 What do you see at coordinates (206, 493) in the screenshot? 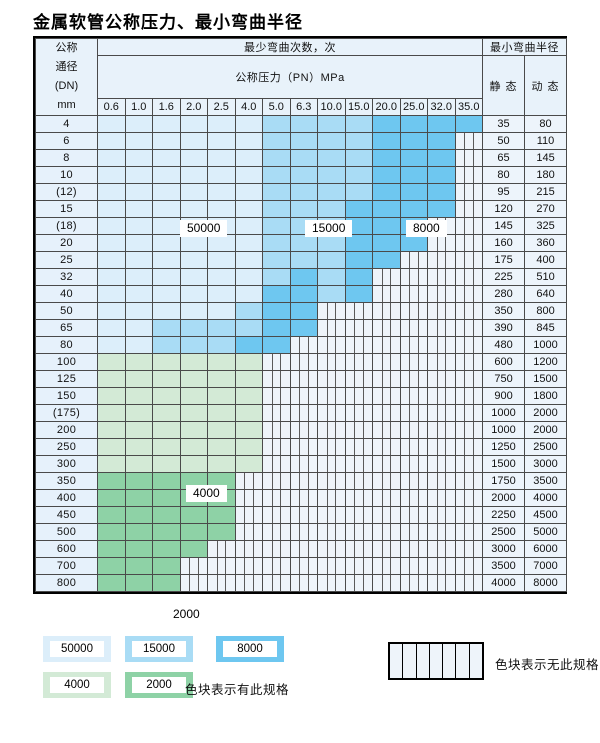
I see `cycle-count-callout: 4000` at bounding box center [206, 493].